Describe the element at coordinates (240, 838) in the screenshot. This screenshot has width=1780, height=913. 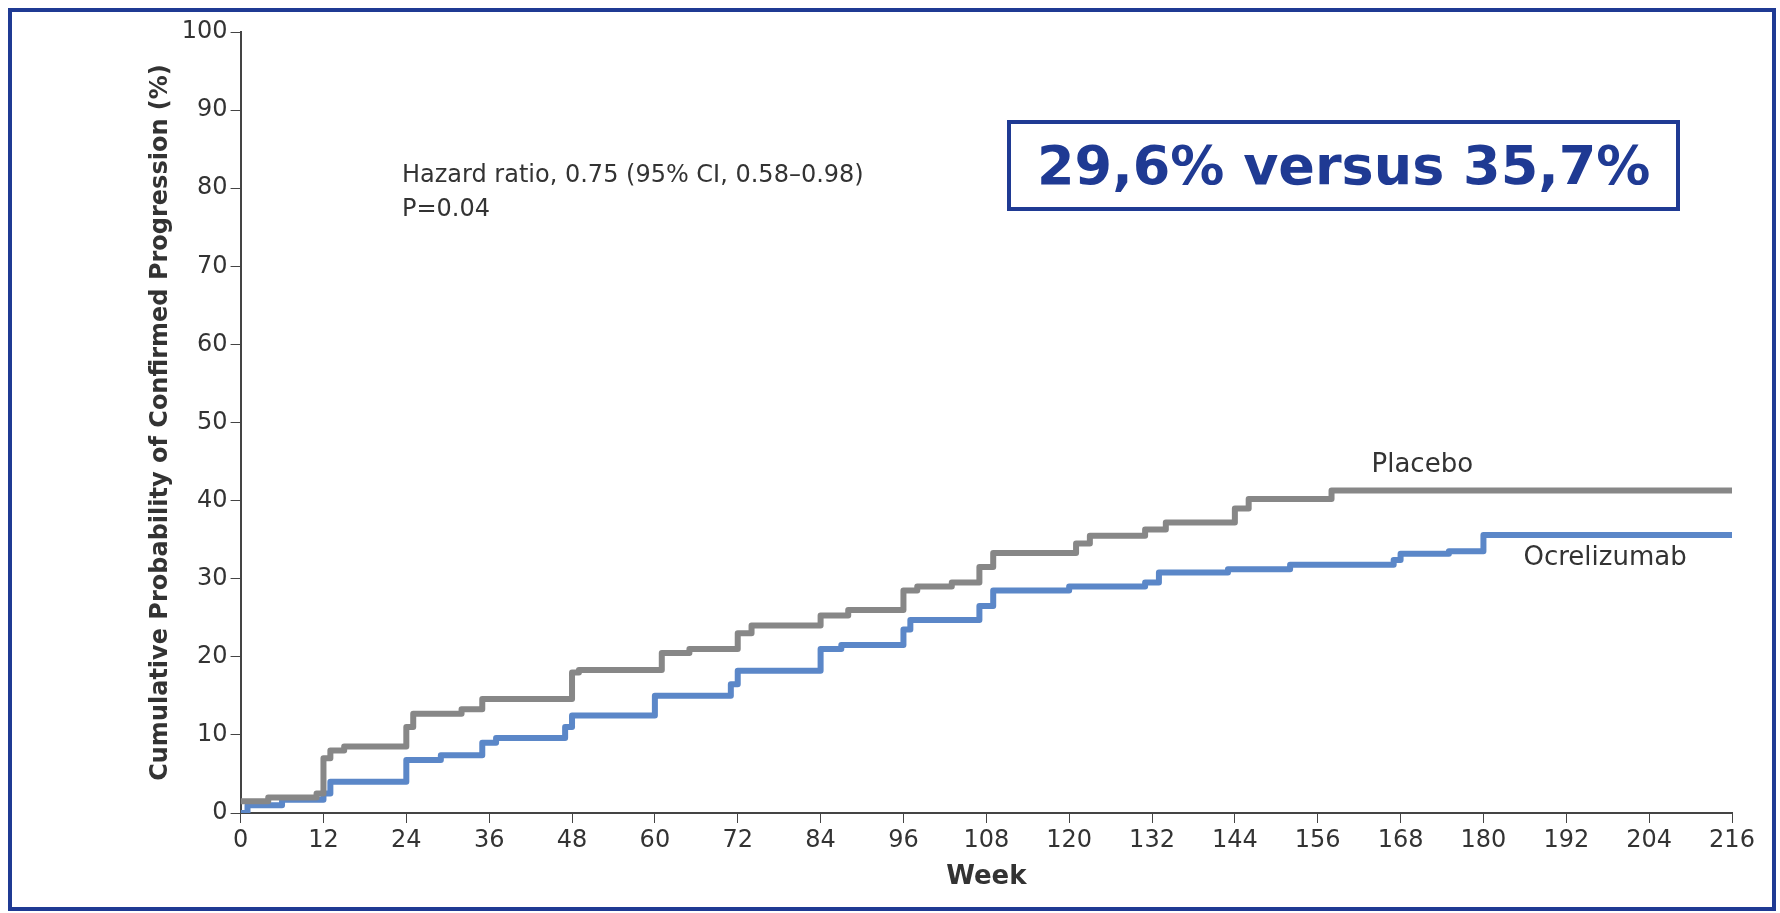
I see `x-tick-label: 0` at that location.